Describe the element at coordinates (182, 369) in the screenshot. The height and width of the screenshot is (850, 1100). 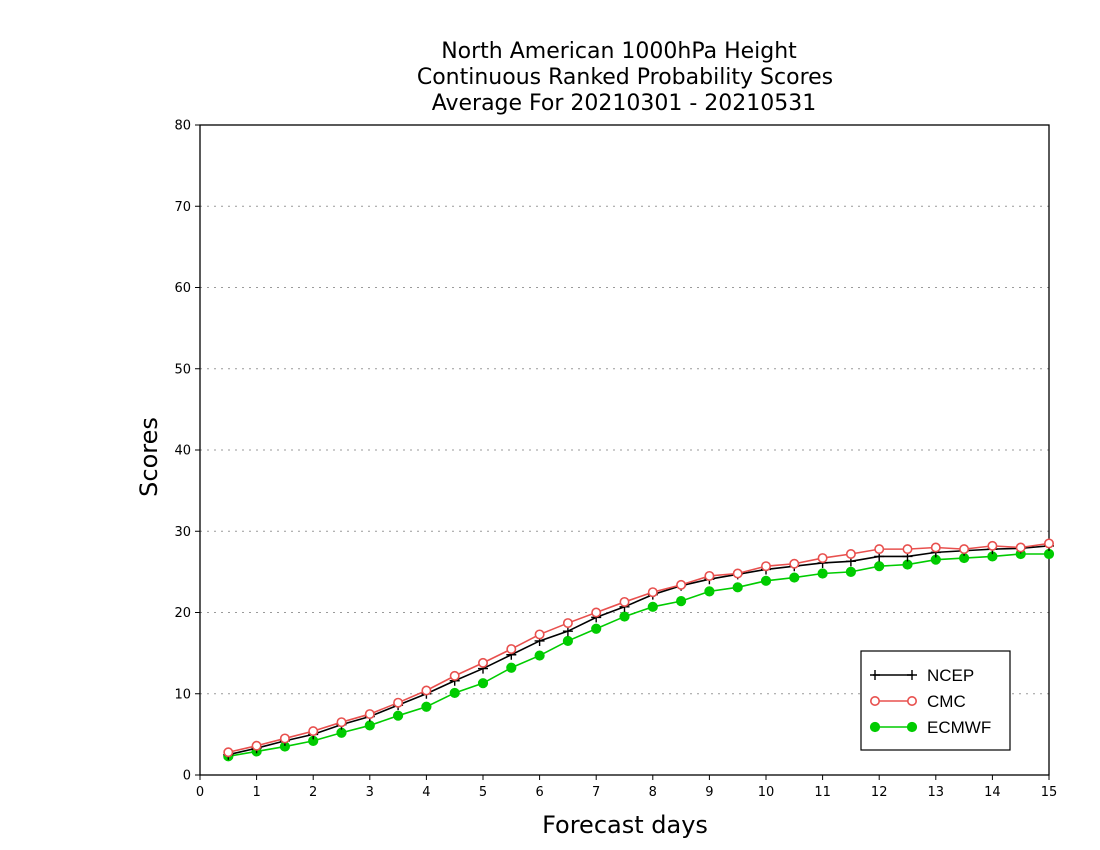
I see `y-tick-label: 50` at that location.